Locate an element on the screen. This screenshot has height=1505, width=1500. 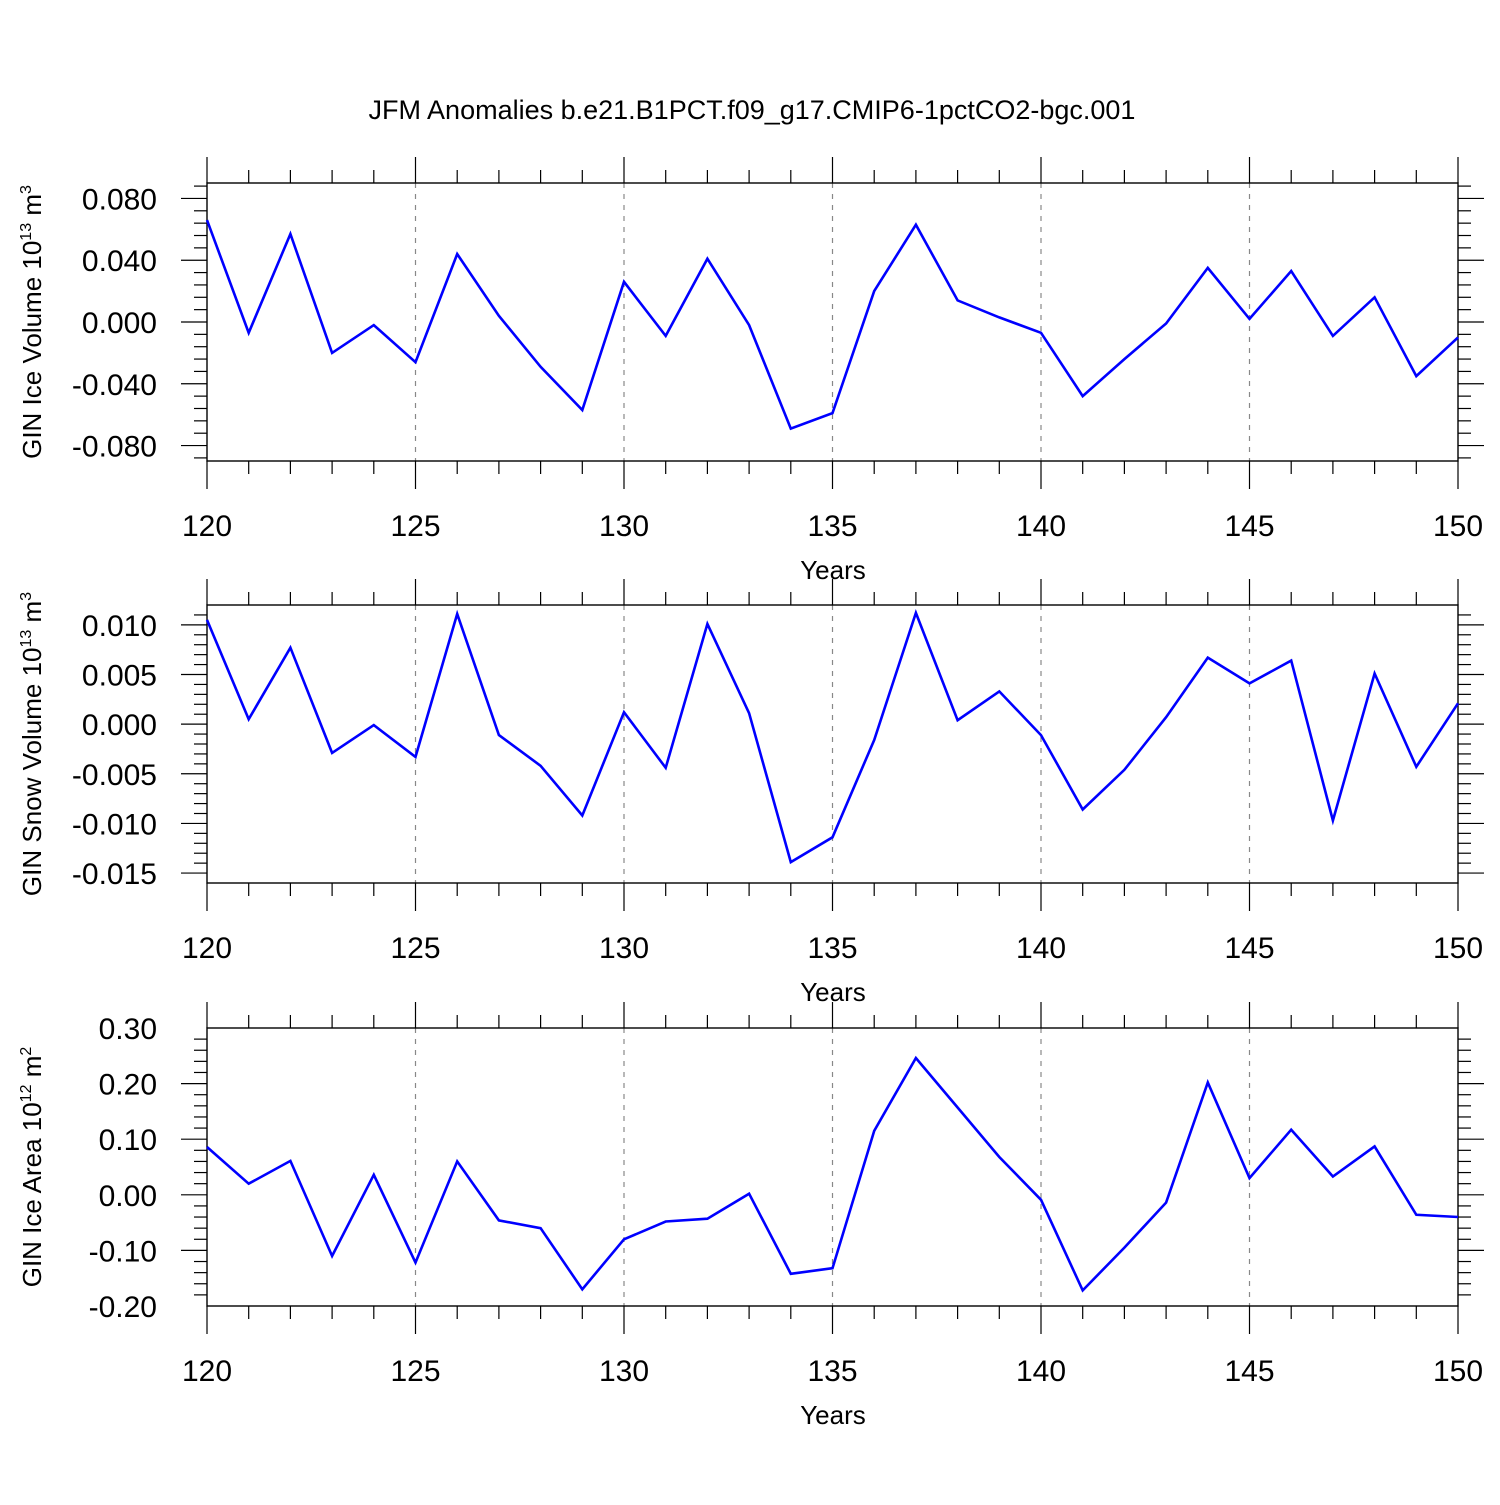
y-tick-label: 0.080 is located at coordinates (119, 199).